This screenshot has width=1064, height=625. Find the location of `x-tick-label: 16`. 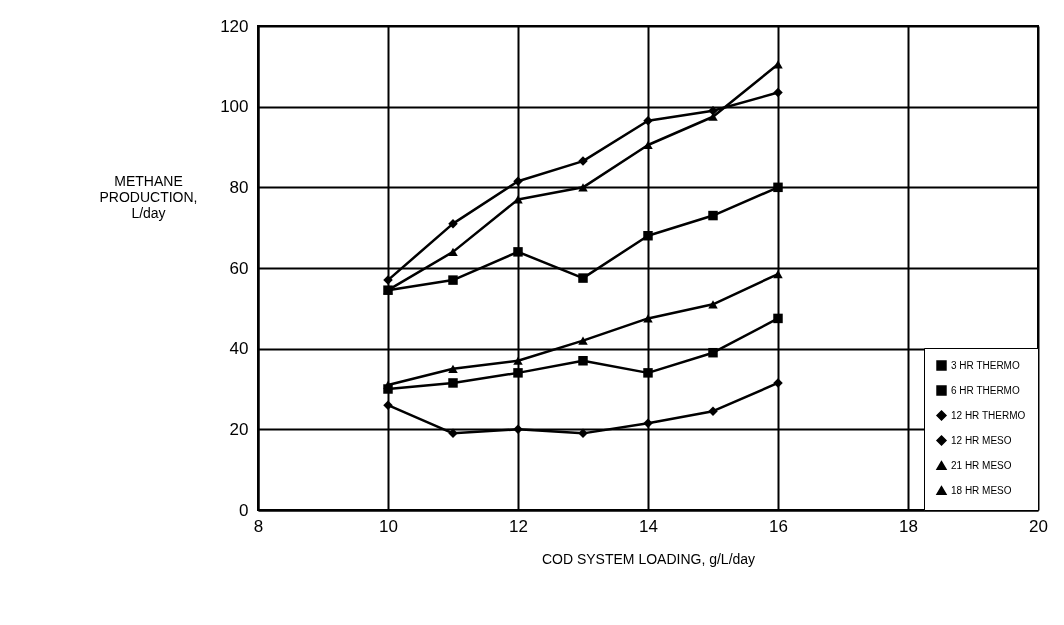

x-tick-label: 16 is located at coordinates (778, 526).